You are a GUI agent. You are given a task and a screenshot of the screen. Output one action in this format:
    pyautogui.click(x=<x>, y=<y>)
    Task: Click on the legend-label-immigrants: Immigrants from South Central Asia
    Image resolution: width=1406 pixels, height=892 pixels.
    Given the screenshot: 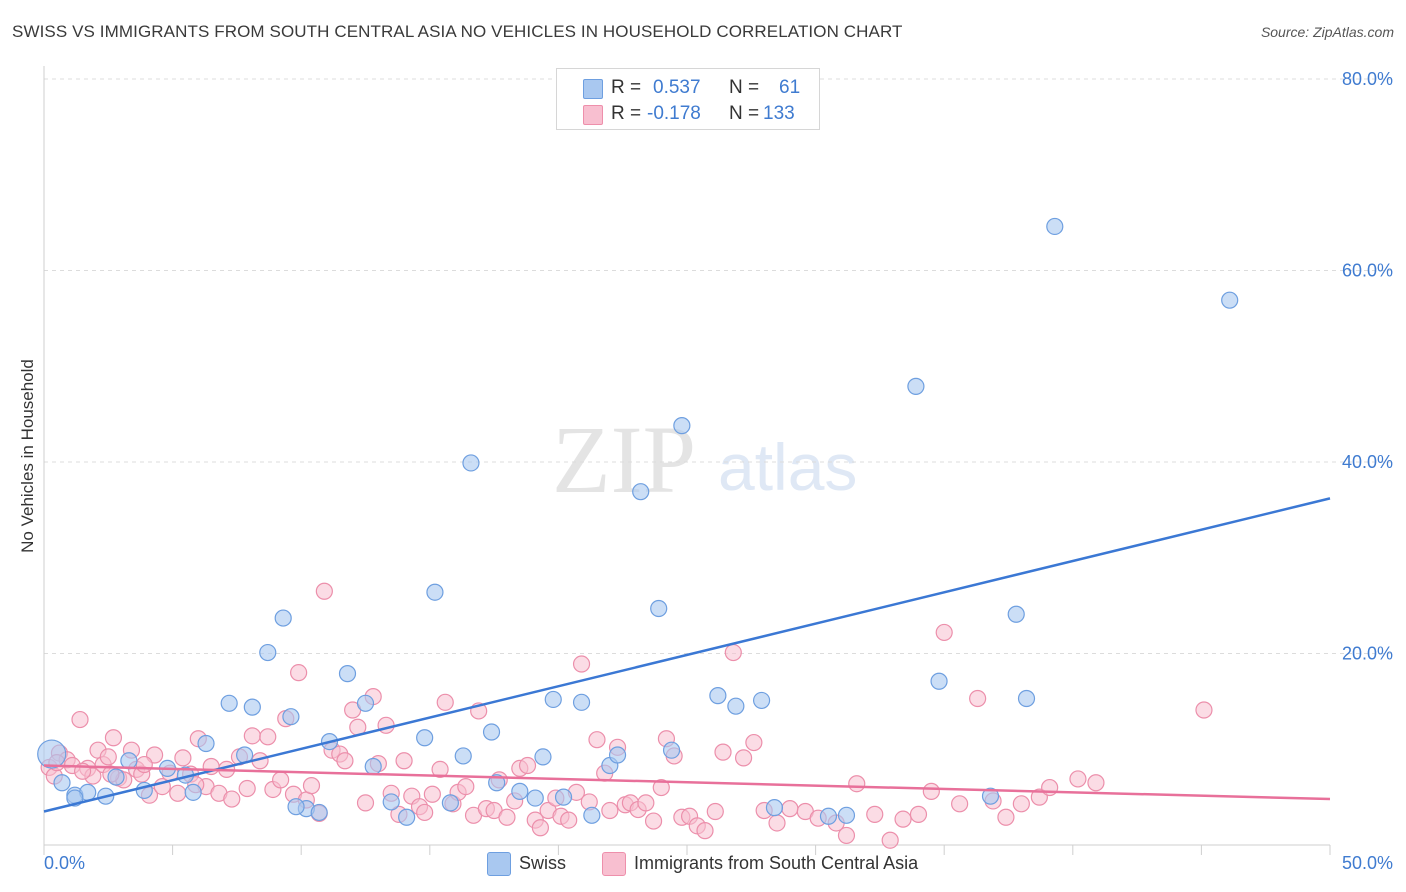 What is the action you would take?
    pyautogui.click(x=776, y=863)
    